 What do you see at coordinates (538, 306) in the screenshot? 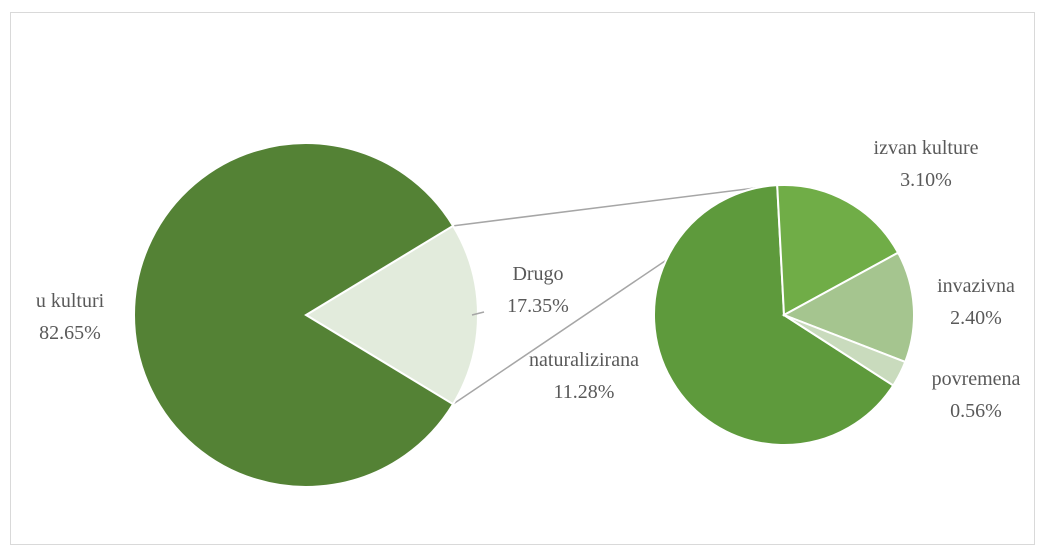
I see `label-drugo-value: 17.35%` at bounding box center [538, 306].